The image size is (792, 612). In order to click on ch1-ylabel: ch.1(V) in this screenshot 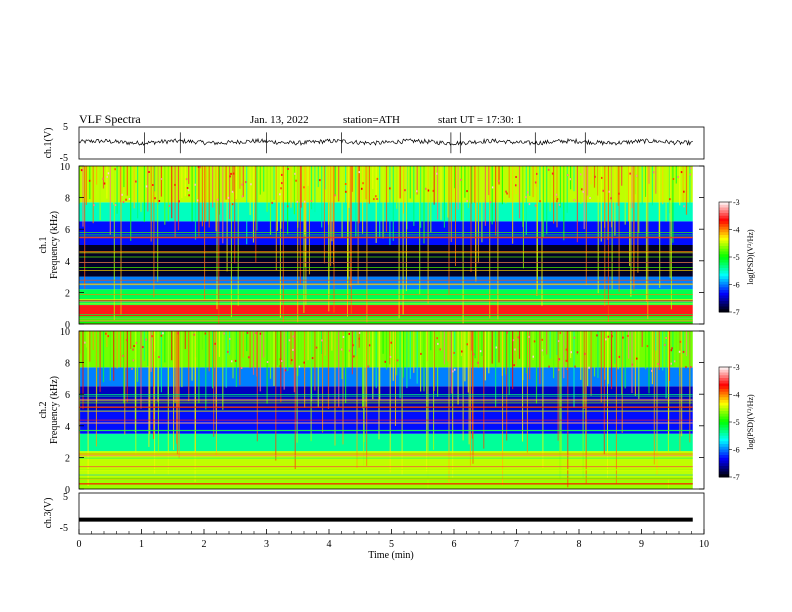, I will do `click(48, 143)`.